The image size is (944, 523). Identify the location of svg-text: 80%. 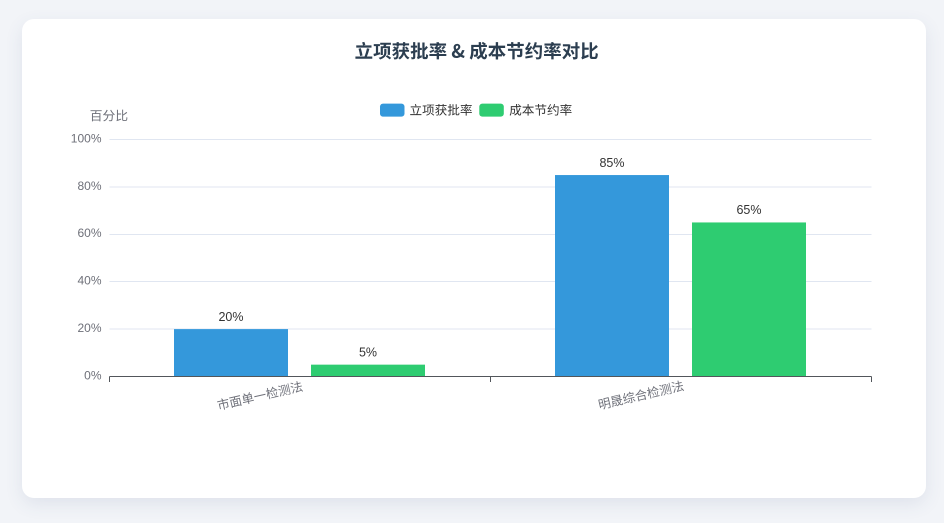
(89, 186).